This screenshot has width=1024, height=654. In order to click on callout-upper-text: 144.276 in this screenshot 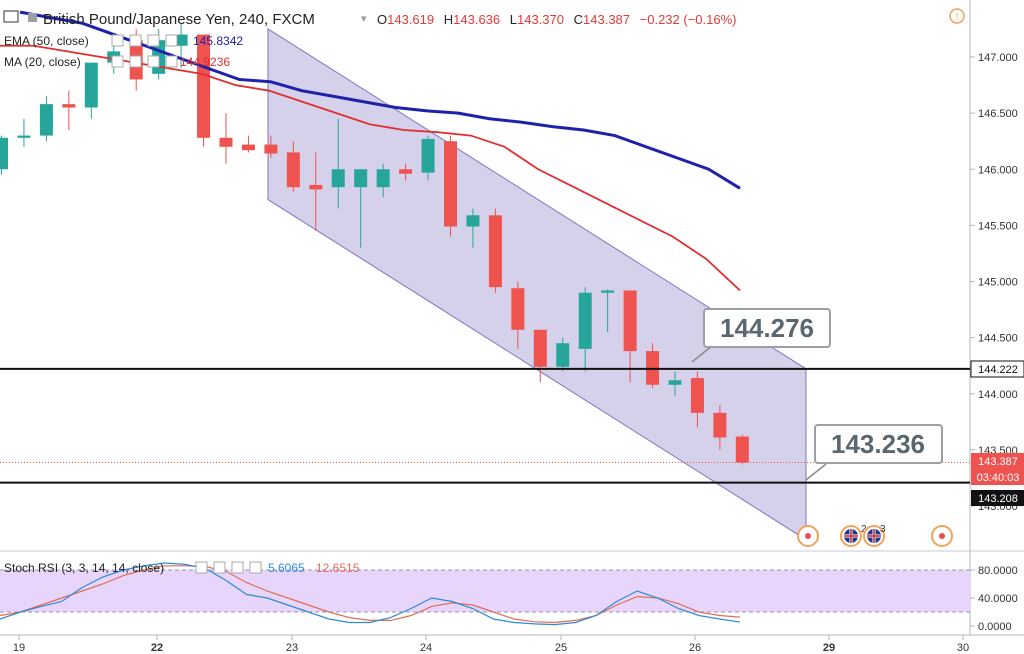, I will do `click(767, 328)`.